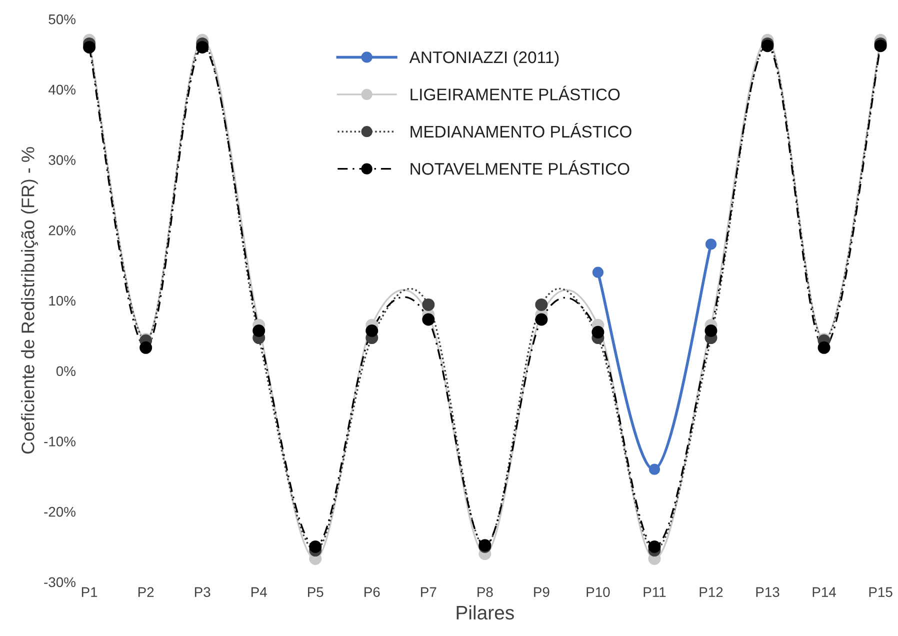 The width and height of the screenshot is (898, 636). What do you see at coordinates (515, 93) in the screenshot?
I see `legend-label: LIGEIRAMENTE PLÁSTICO` at bounding box center [515, 93].